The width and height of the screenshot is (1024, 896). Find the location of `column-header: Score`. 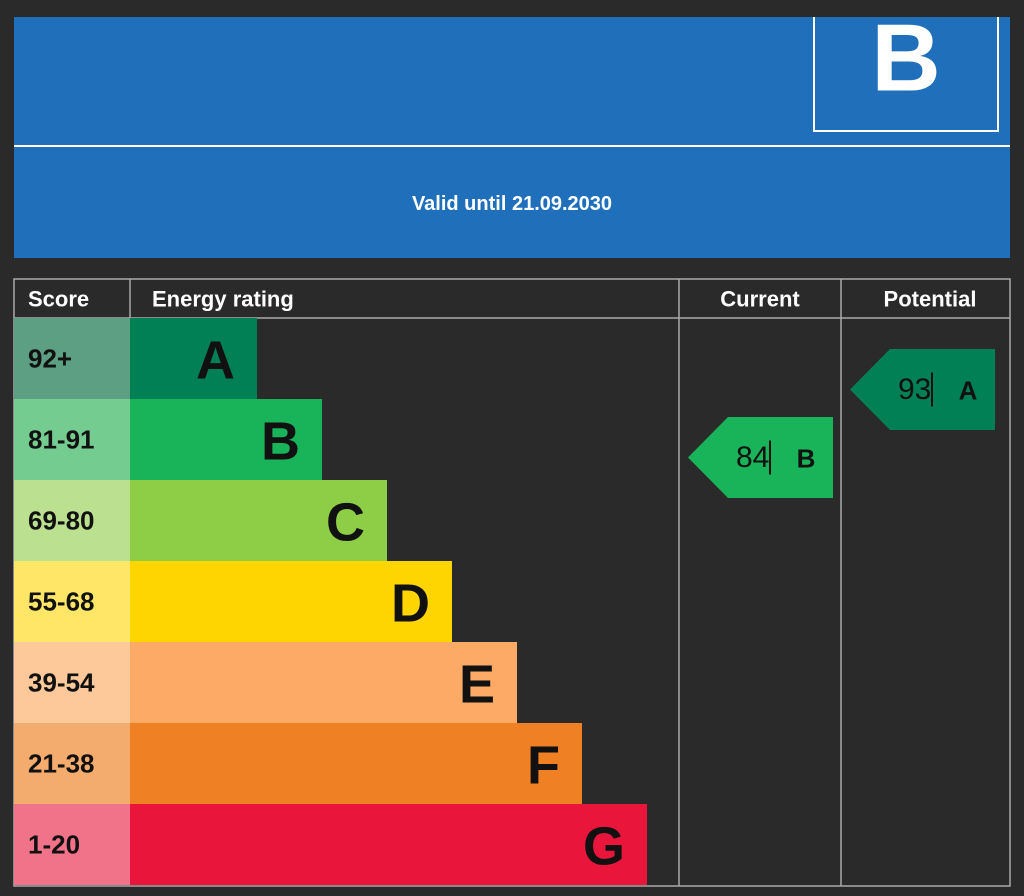

column-header: Score is located at coordinates (58, 299).